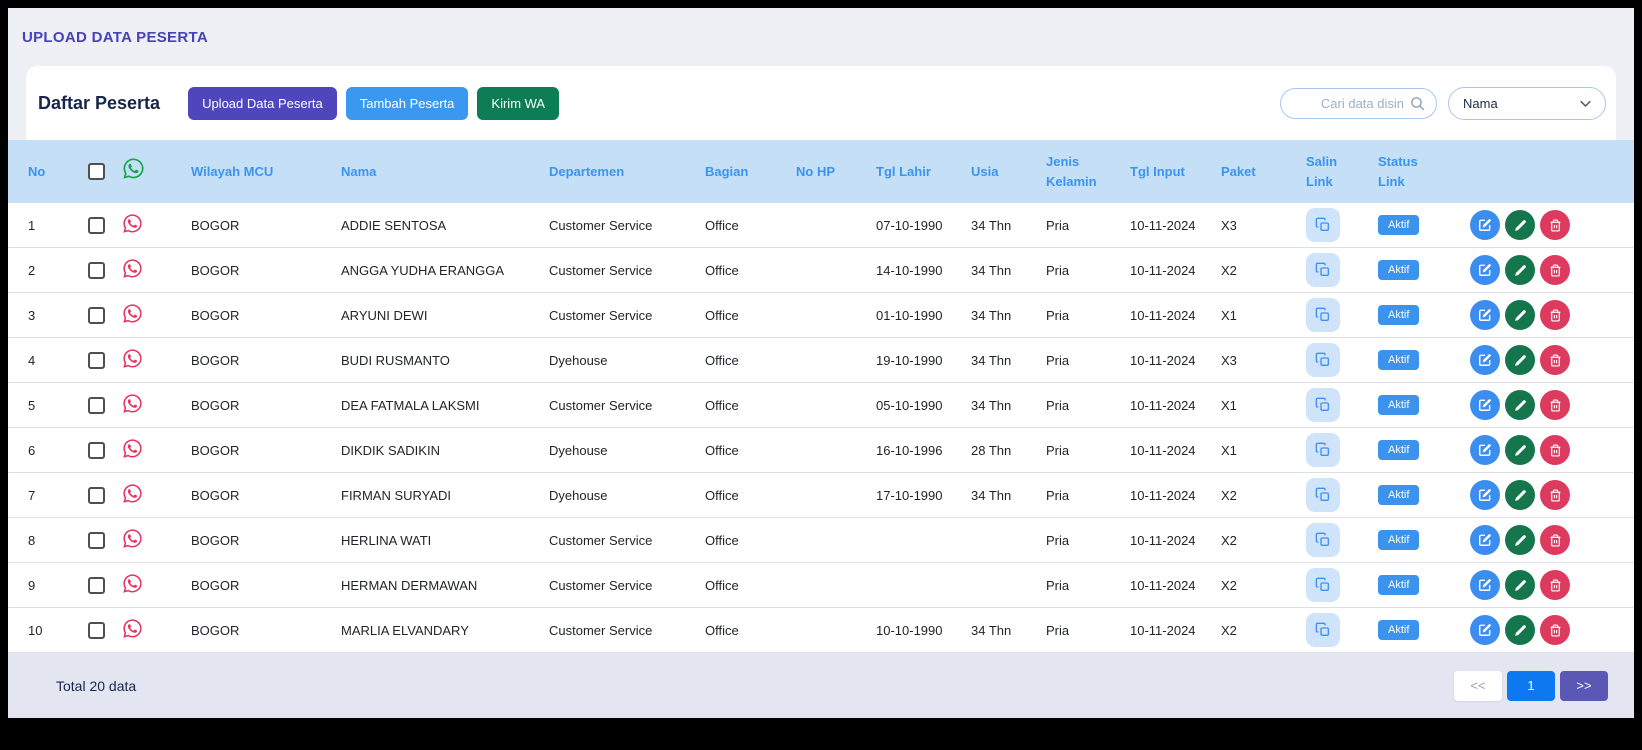  What do you see at coordinates (384, 315) in the screenshot?
I see `cell-nama: ARYUNI DEWI` at bounding box center [384, 315].